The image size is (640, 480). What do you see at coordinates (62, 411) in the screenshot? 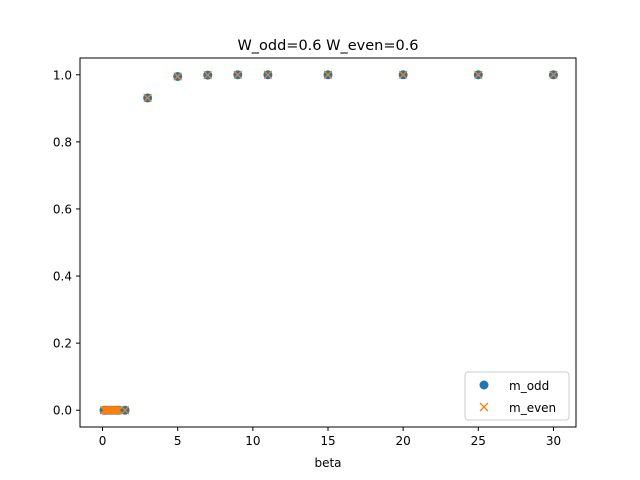
I see `y-tick-label: 0.0` at bounding box center [62, 411].